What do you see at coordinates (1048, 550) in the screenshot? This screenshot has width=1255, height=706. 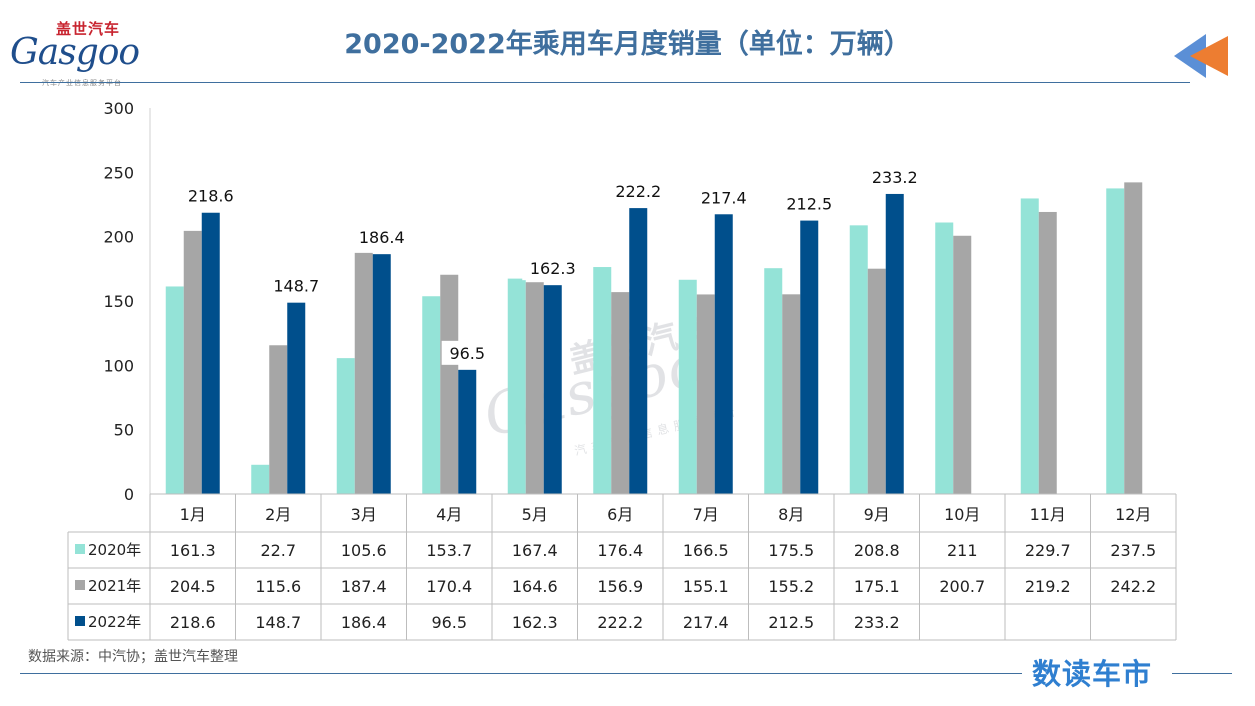 I see `table-cell-2020-11: 229.7` at bounding box center [1048, 550].